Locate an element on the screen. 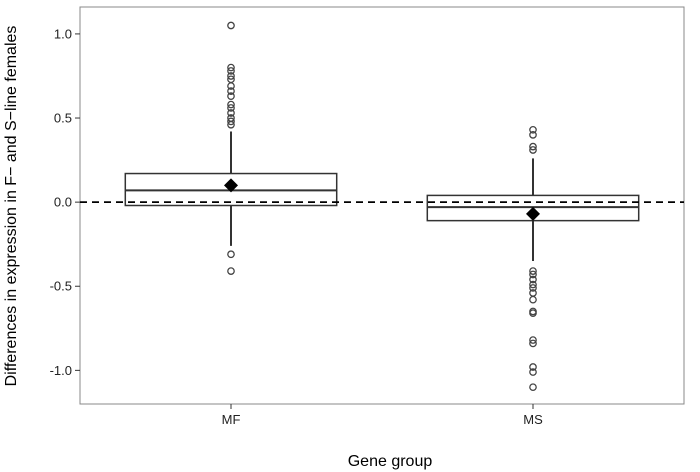  x-axis: MF MS is located at coordinates (382, 415).